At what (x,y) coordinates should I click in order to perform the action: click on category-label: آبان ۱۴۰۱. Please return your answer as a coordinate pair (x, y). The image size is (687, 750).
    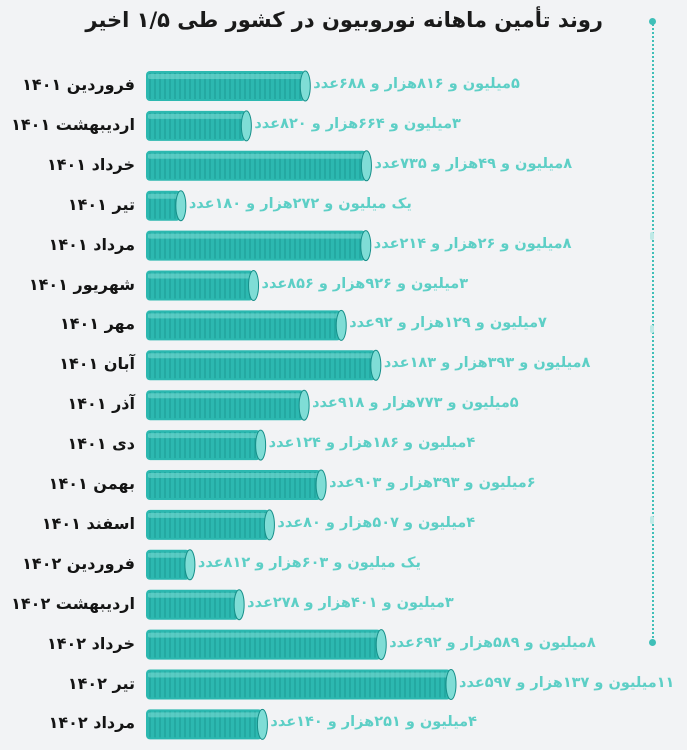
    Looking at the image, I should click on (97, 364).